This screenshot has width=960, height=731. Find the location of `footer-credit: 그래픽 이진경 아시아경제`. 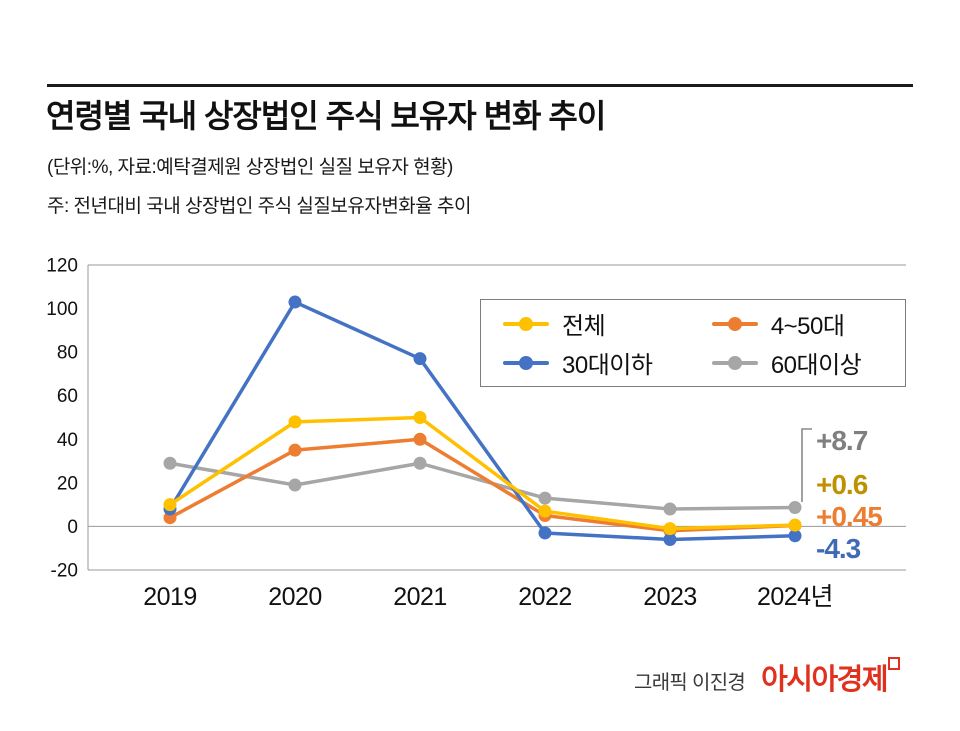

footer-credit: 그래픽 이진경 아시아경제 is located at coordinates (767, 677).